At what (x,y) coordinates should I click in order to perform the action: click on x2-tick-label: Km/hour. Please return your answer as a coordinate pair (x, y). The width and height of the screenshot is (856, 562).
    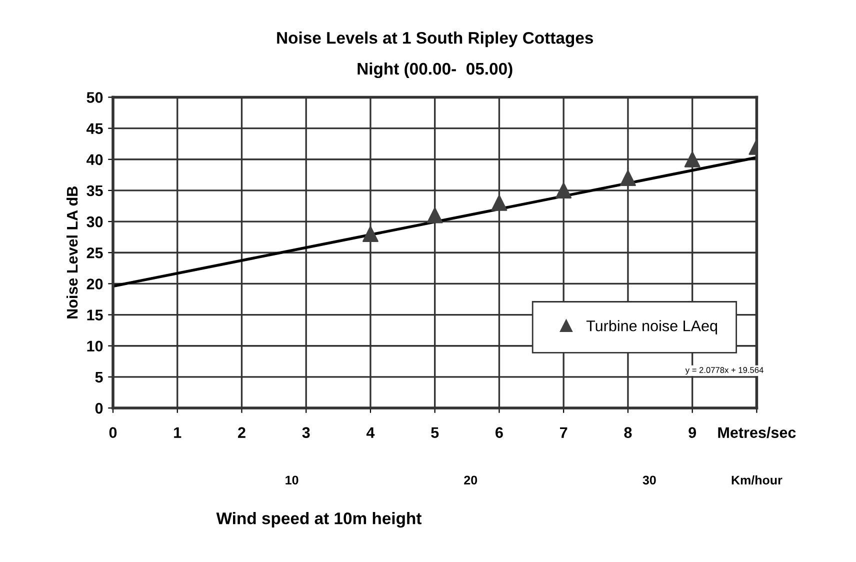
    Looking at the image, I should click on (757, 480).